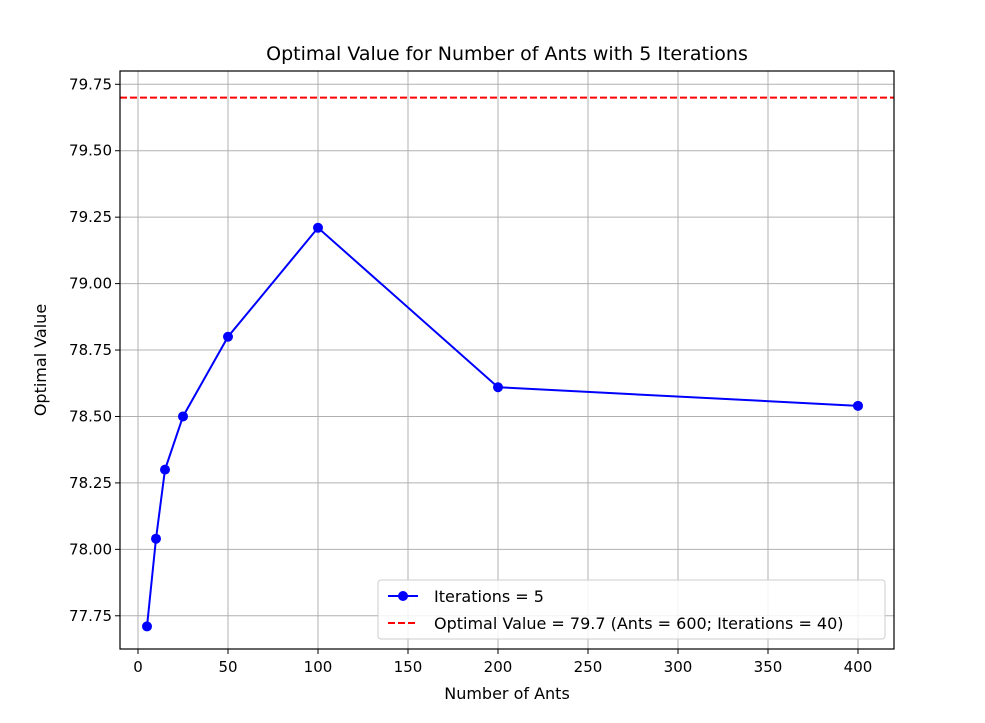 The image size is (985, 723). What do you see at coordinates (138, 667) in the screenshot?
I see `x-tick-label: 0` at bounding box center [138, 667].